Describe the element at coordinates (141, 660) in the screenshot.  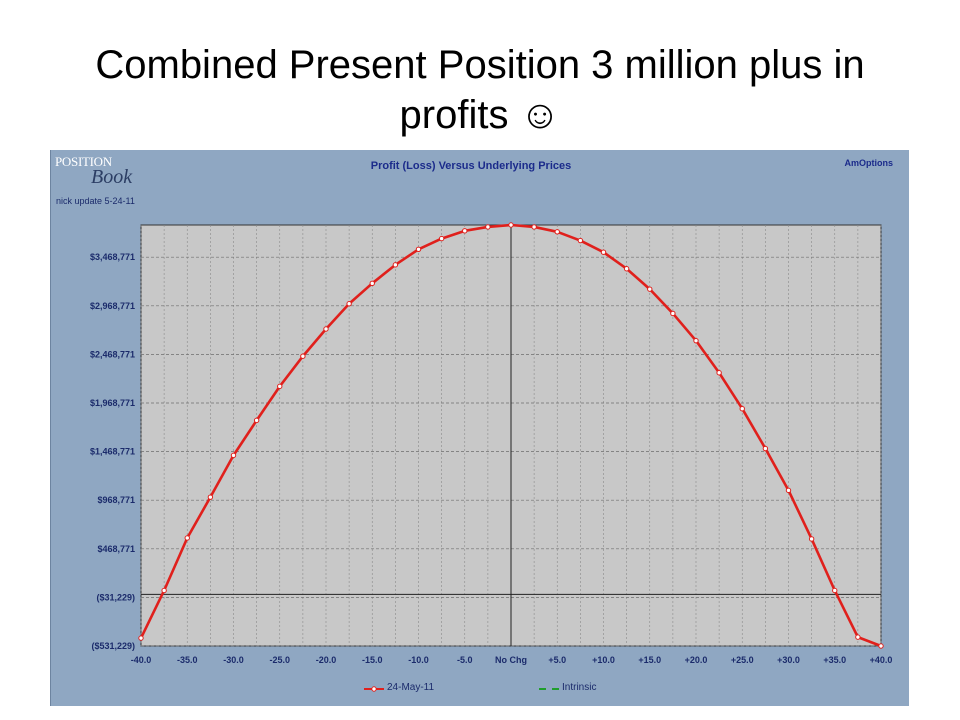
I see `x-tick-label: -40.0` at that location.